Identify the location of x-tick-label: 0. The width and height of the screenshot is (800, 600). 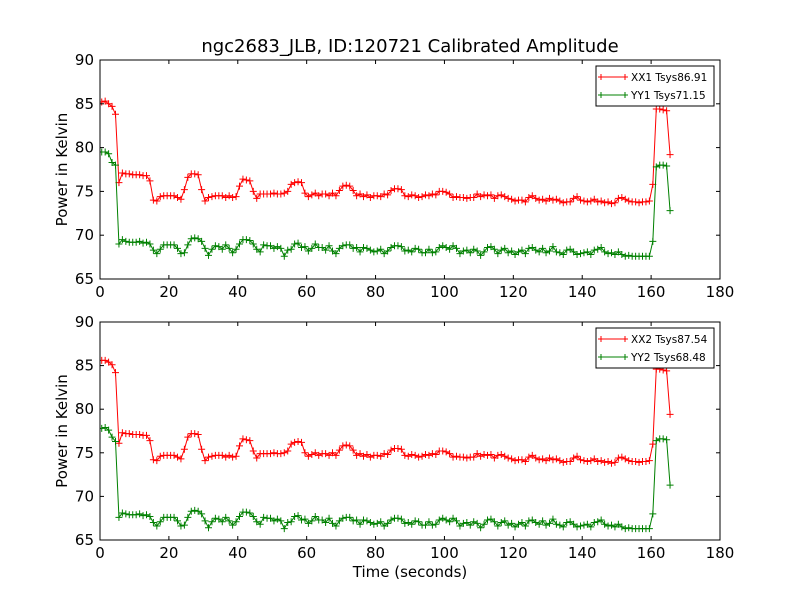
(100, 553).